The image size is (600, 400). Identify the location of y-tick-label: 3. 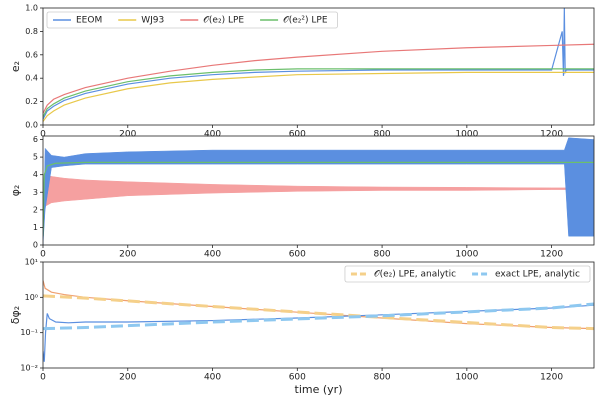
(35, 192).